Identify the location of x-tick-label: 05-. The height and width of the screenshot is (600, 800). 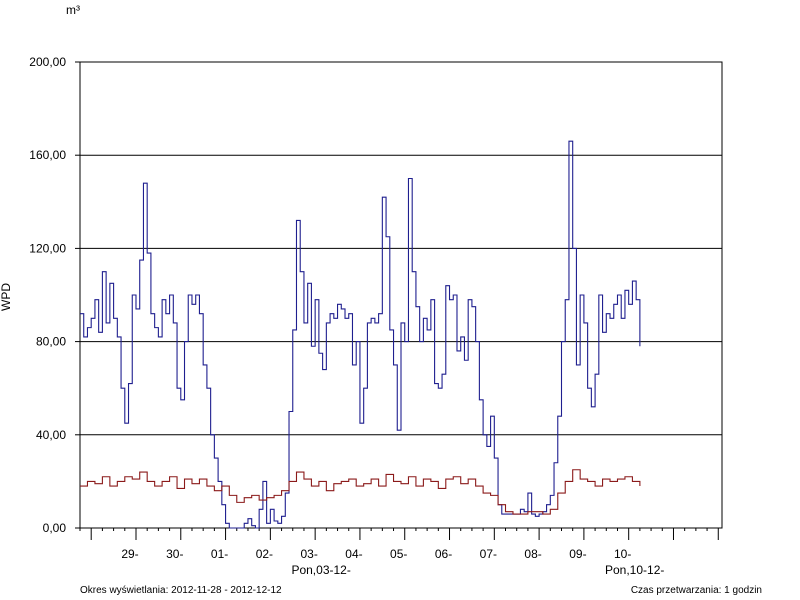
(398, 554).